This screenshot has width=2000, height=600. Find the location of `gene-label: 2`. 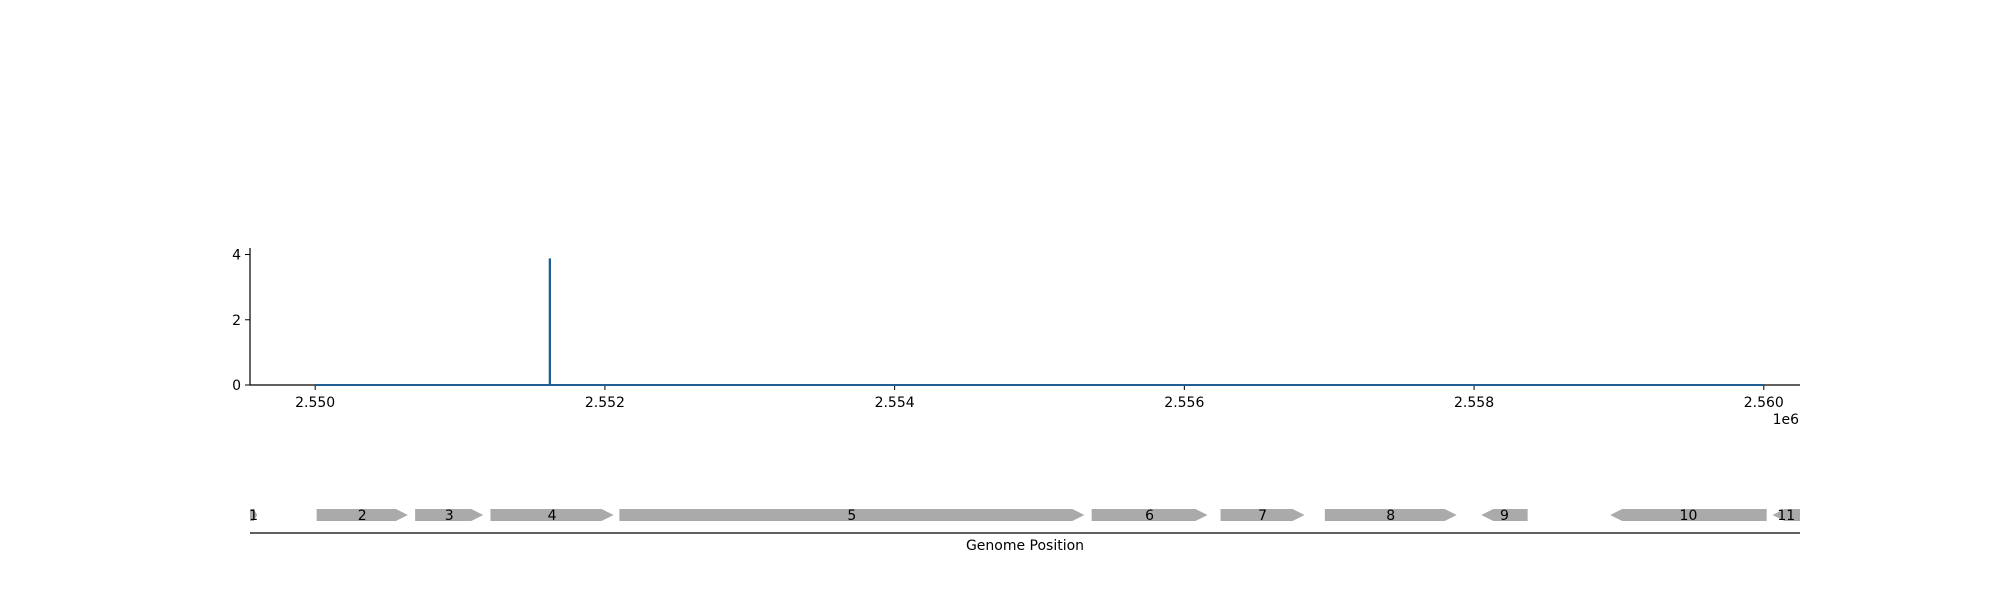

gene-label: 2 is located at coordinates (362, 516).